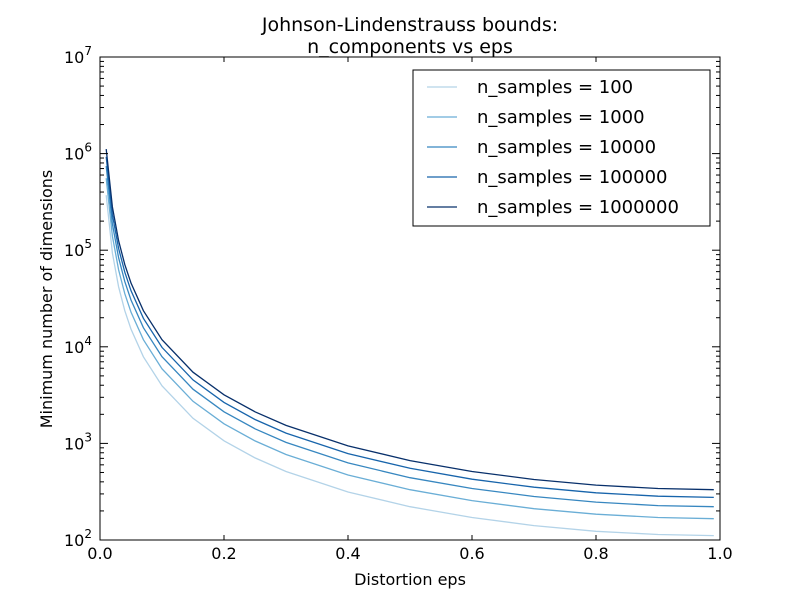 The image size is (800, 604). Describe the element at coordinates (555, 87) in the screenshot. I see `legend-label: n_samples = 100` at that location.